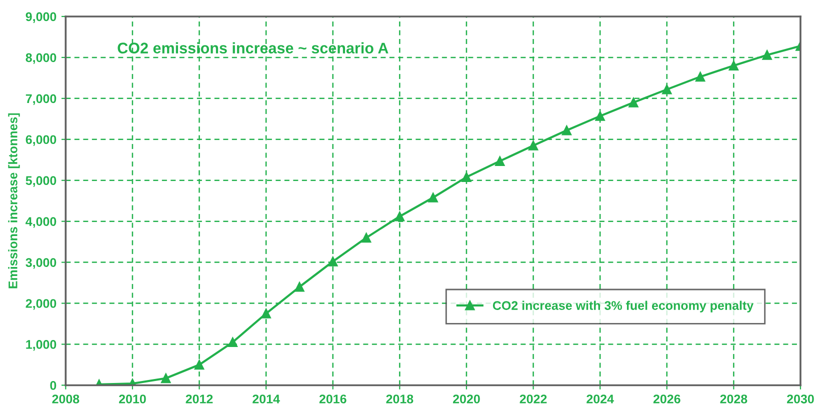 This screenshot has height=412, width=821. What do you see at coordinates (41, 17) in the screenshot?
I see `y-tick-label: 9,000` at bounding box center [41, 17].